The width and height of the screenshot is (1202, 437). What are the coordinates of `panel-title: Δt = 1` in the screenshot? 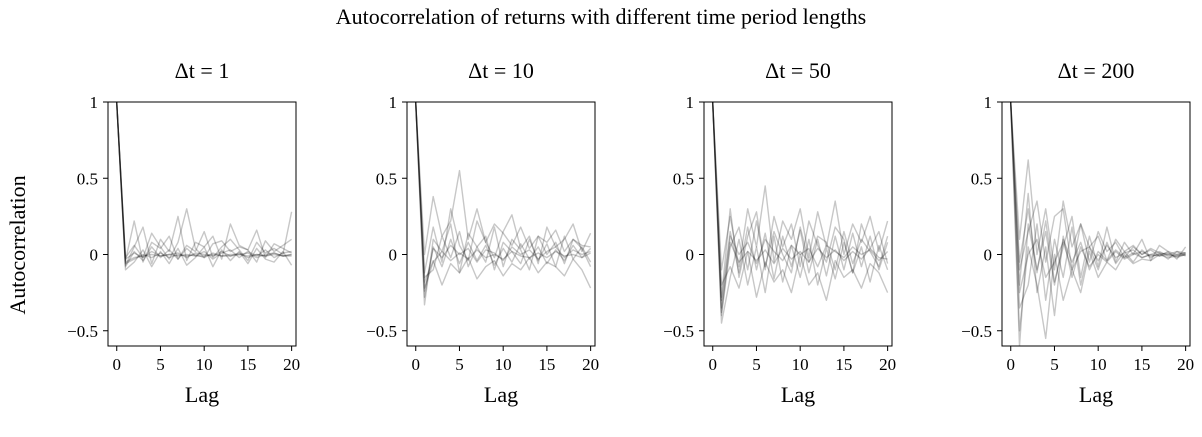 It's located at (202, 70).